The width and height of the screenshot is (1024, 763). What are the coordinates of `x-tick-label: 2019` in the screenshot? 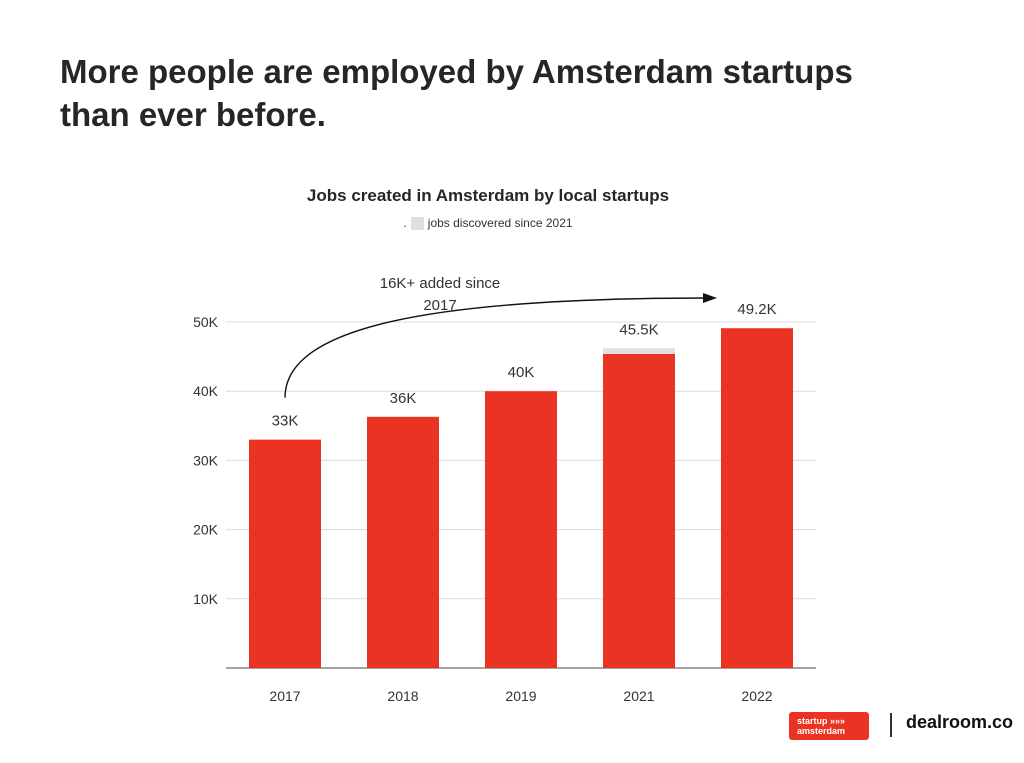 It's located at (520, 696).